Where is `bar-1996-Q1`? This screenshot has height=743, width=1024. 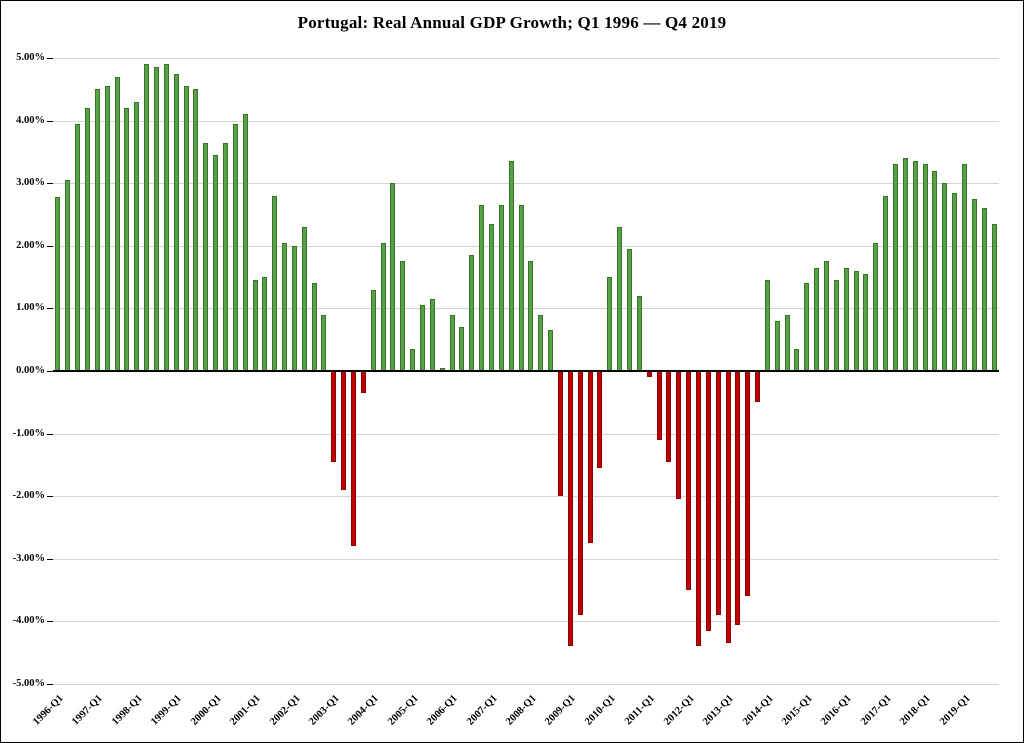 bar-1996-Q1 is located at coordinates (58, 283).